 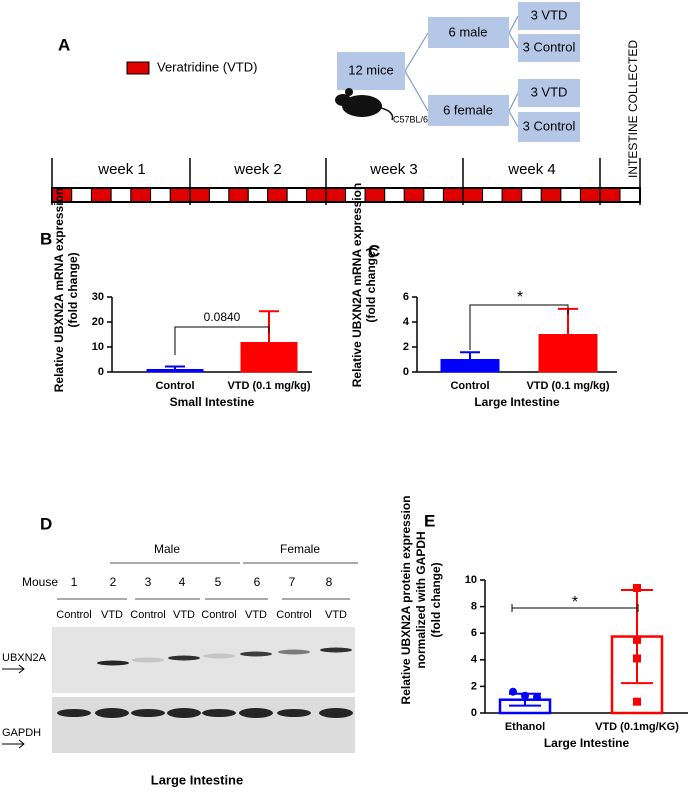 I want to click on row-label: Mouse, so click(x=40, y=582).